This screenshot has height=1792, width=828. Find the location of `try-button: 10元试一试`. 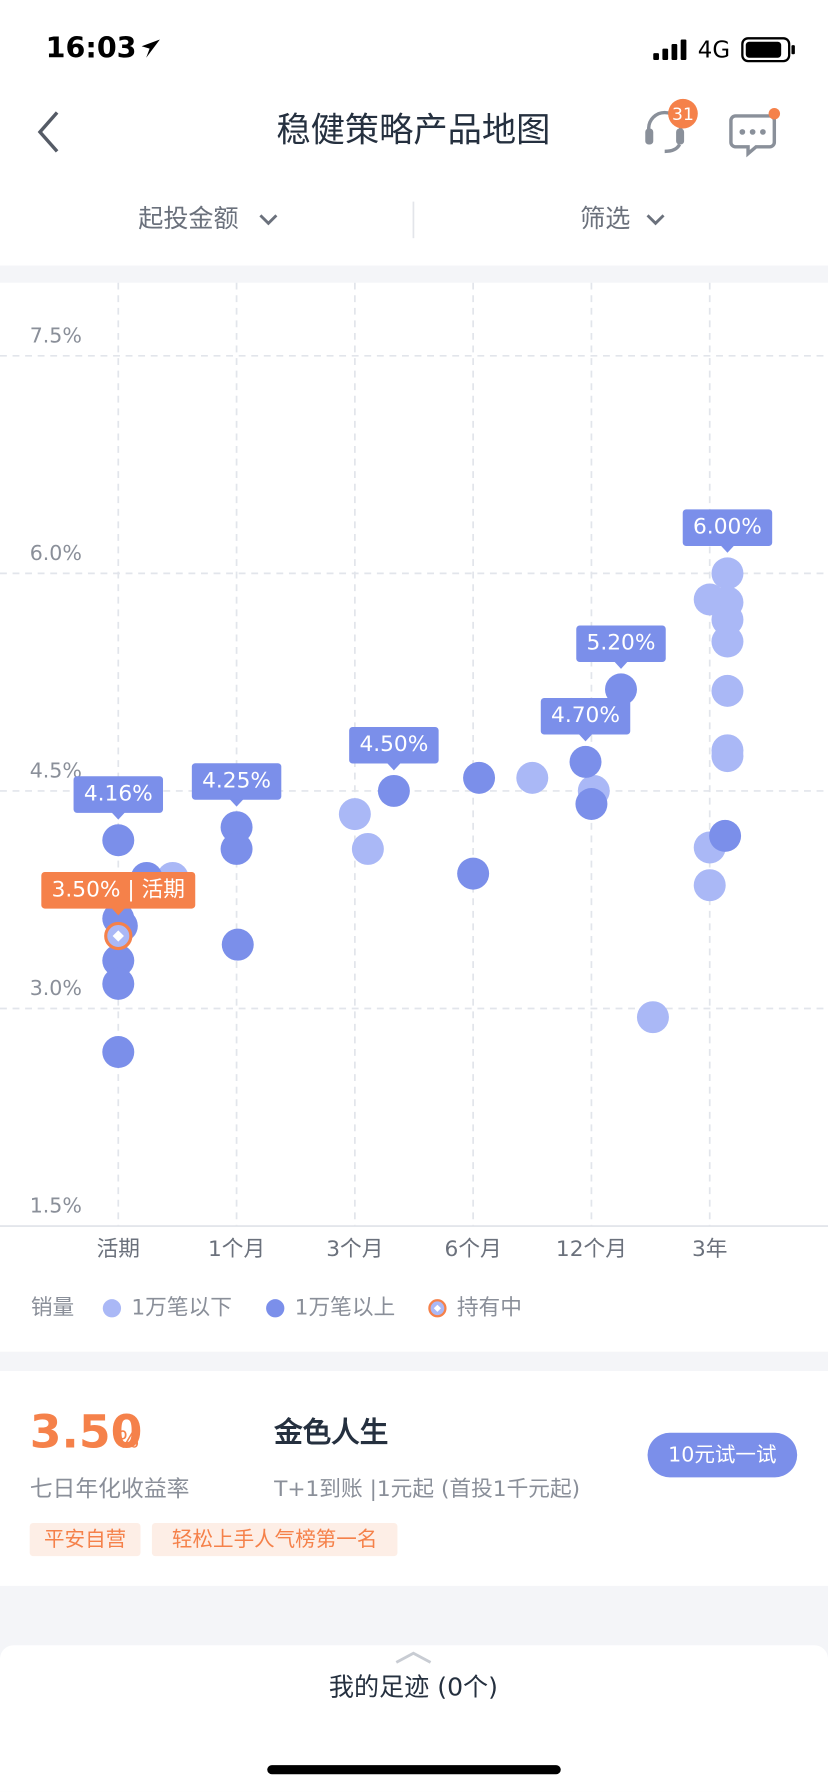

try-button: 10元试一试 is located at coordinates (722, 1455).